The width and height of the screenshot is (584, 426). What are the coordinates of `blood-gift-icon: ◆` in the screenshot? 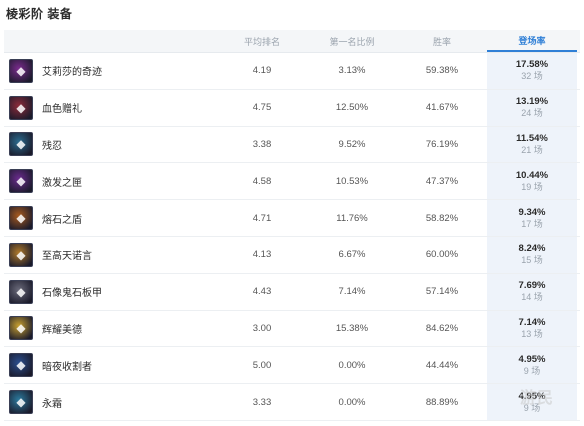 It's located at (21, 107).